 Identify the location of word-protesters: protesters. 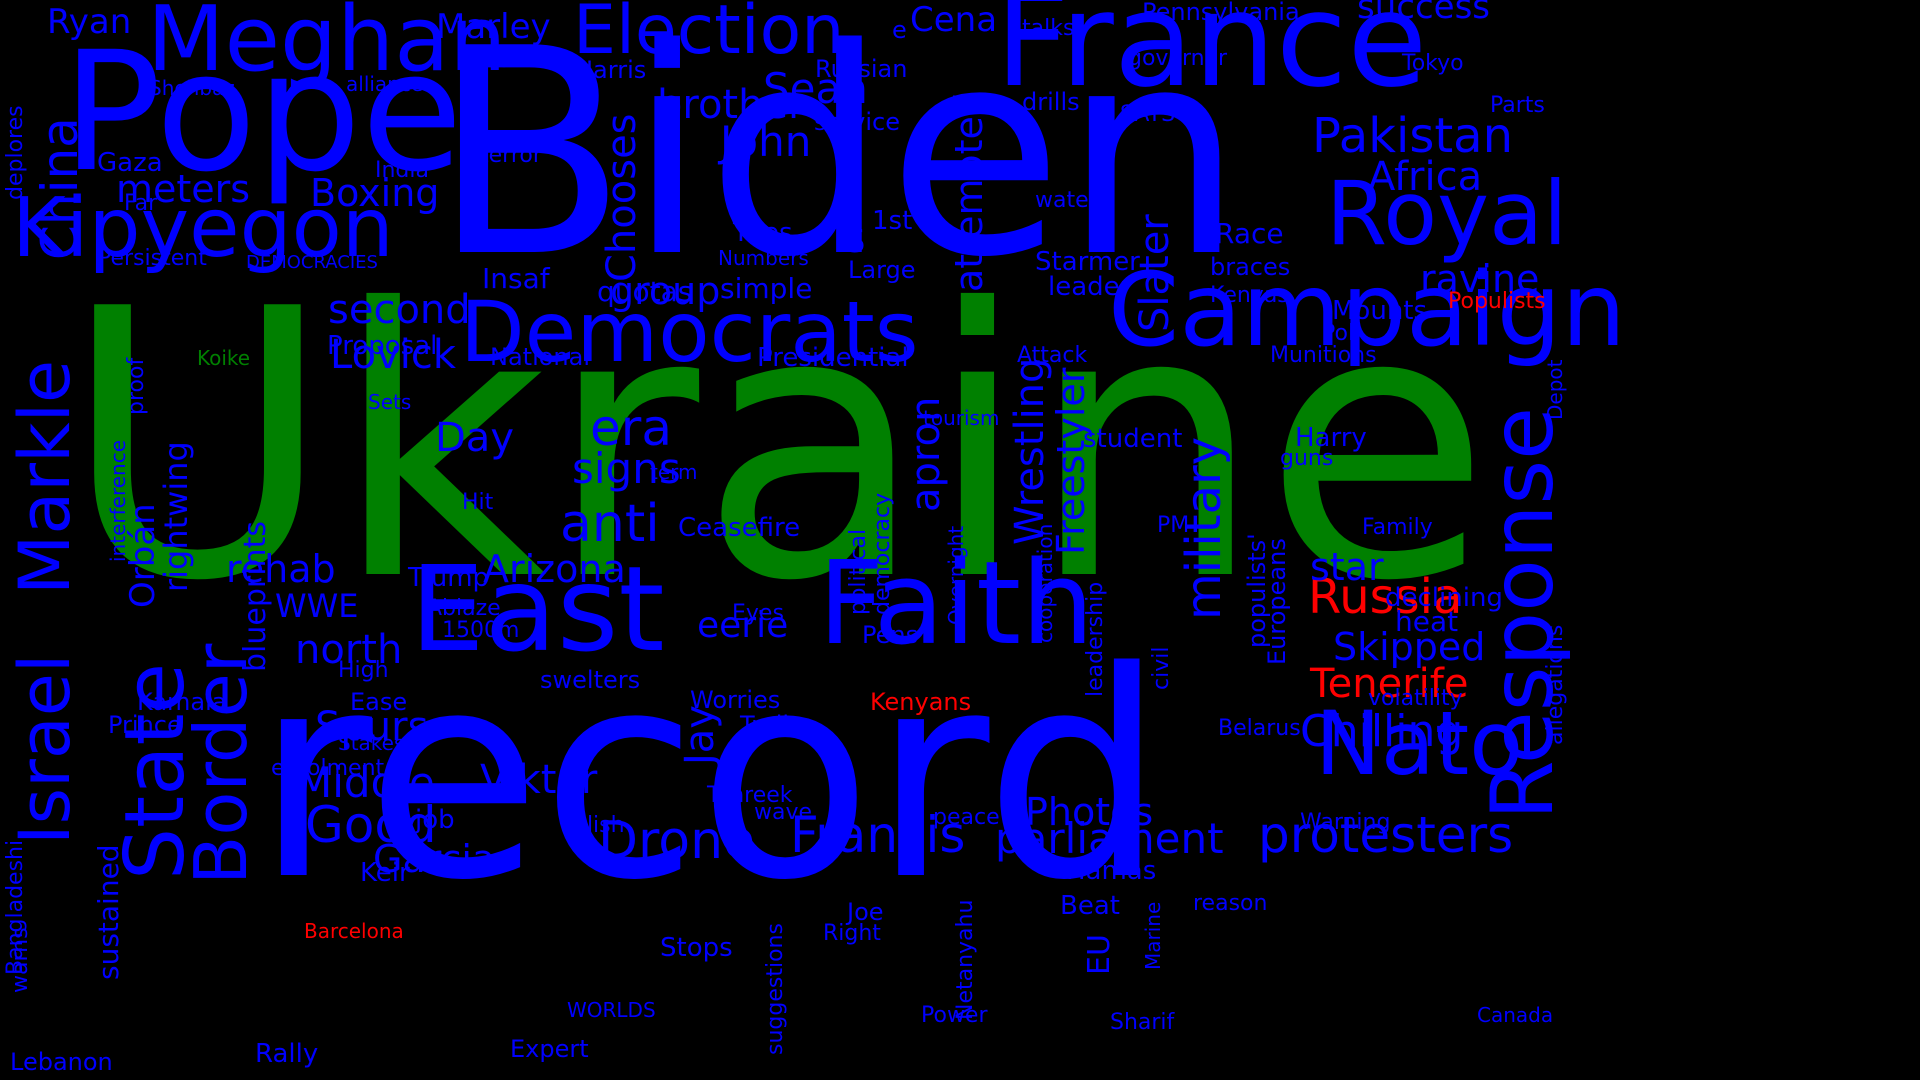
(1386, 835).